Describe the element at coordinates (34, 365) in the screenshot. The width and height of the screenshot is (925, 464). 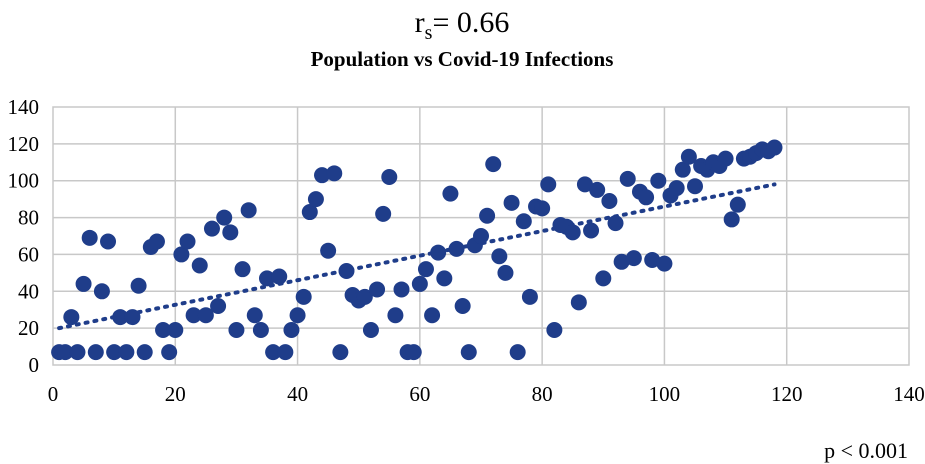
I see `y-tick-label: 0` at that location.